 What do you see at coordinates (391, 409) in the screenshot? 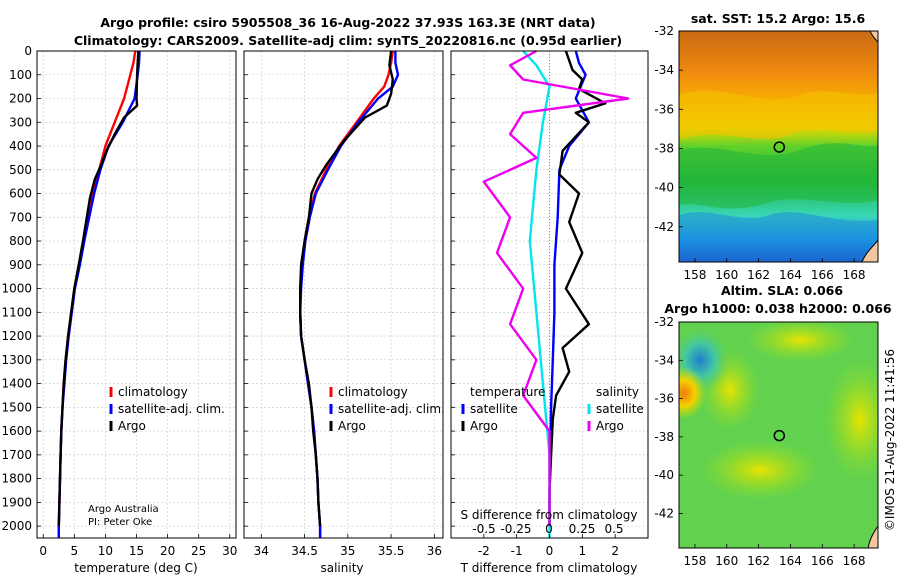
I see `salinity-legend-satadj-label: satellite-adj. clim.` at bounding box center [391, 409].